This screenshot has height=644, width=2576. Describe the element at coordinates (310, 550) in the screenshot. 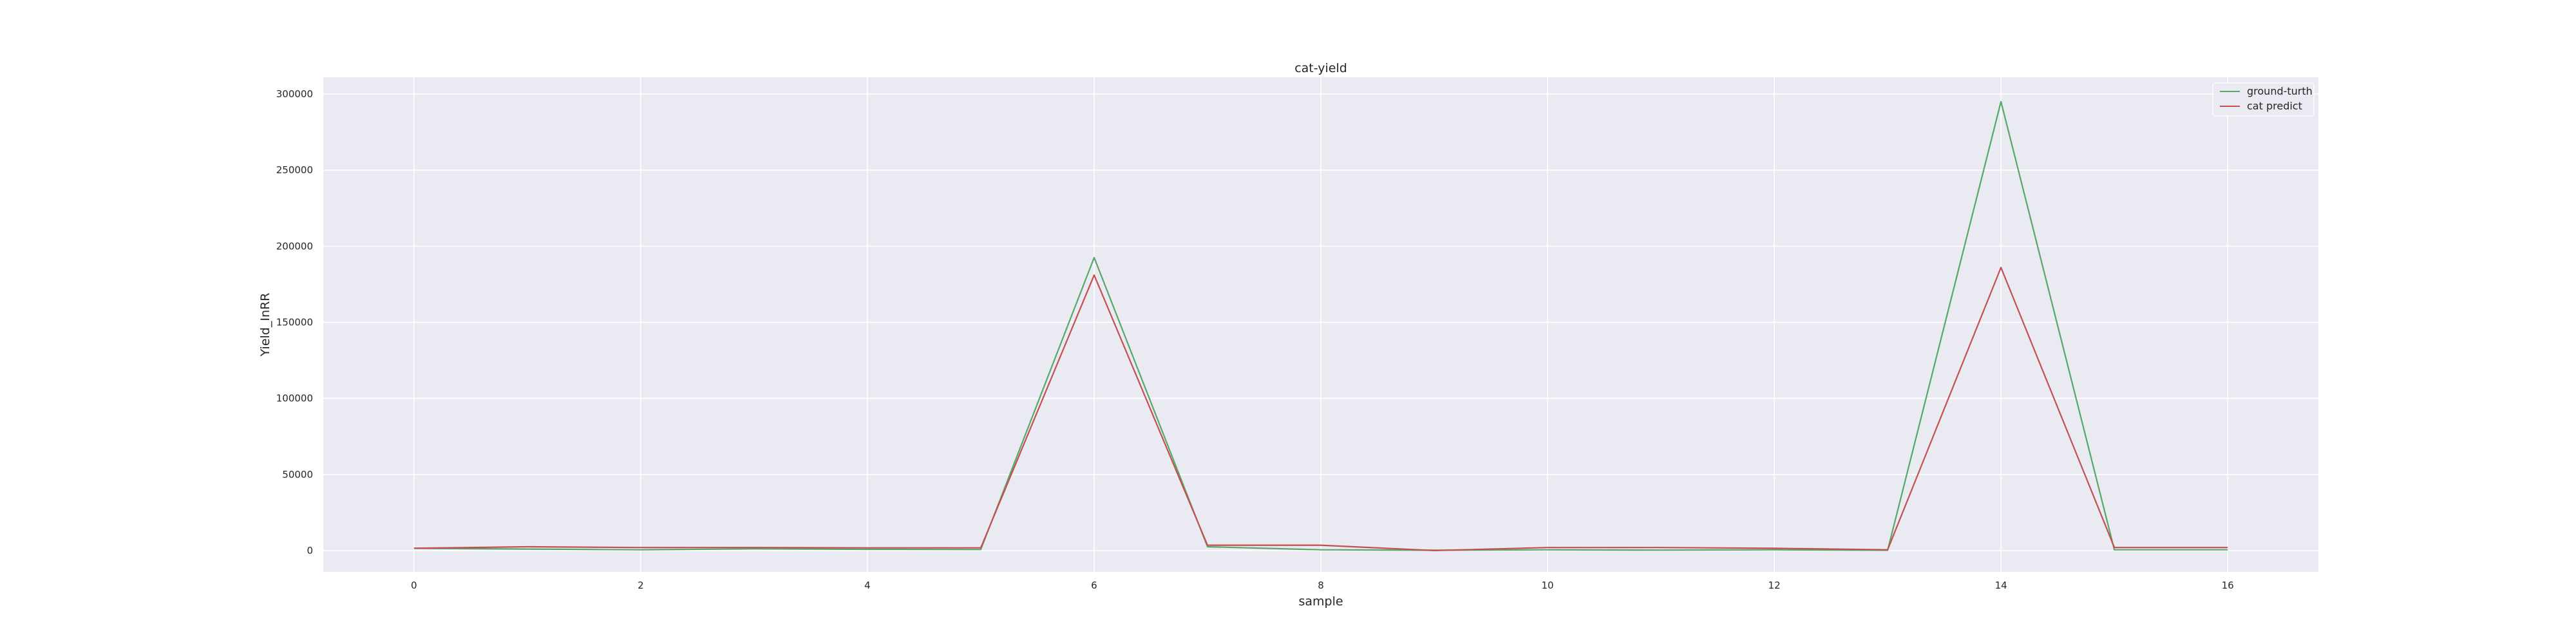

I see `y-tick-label: 0` at that location.